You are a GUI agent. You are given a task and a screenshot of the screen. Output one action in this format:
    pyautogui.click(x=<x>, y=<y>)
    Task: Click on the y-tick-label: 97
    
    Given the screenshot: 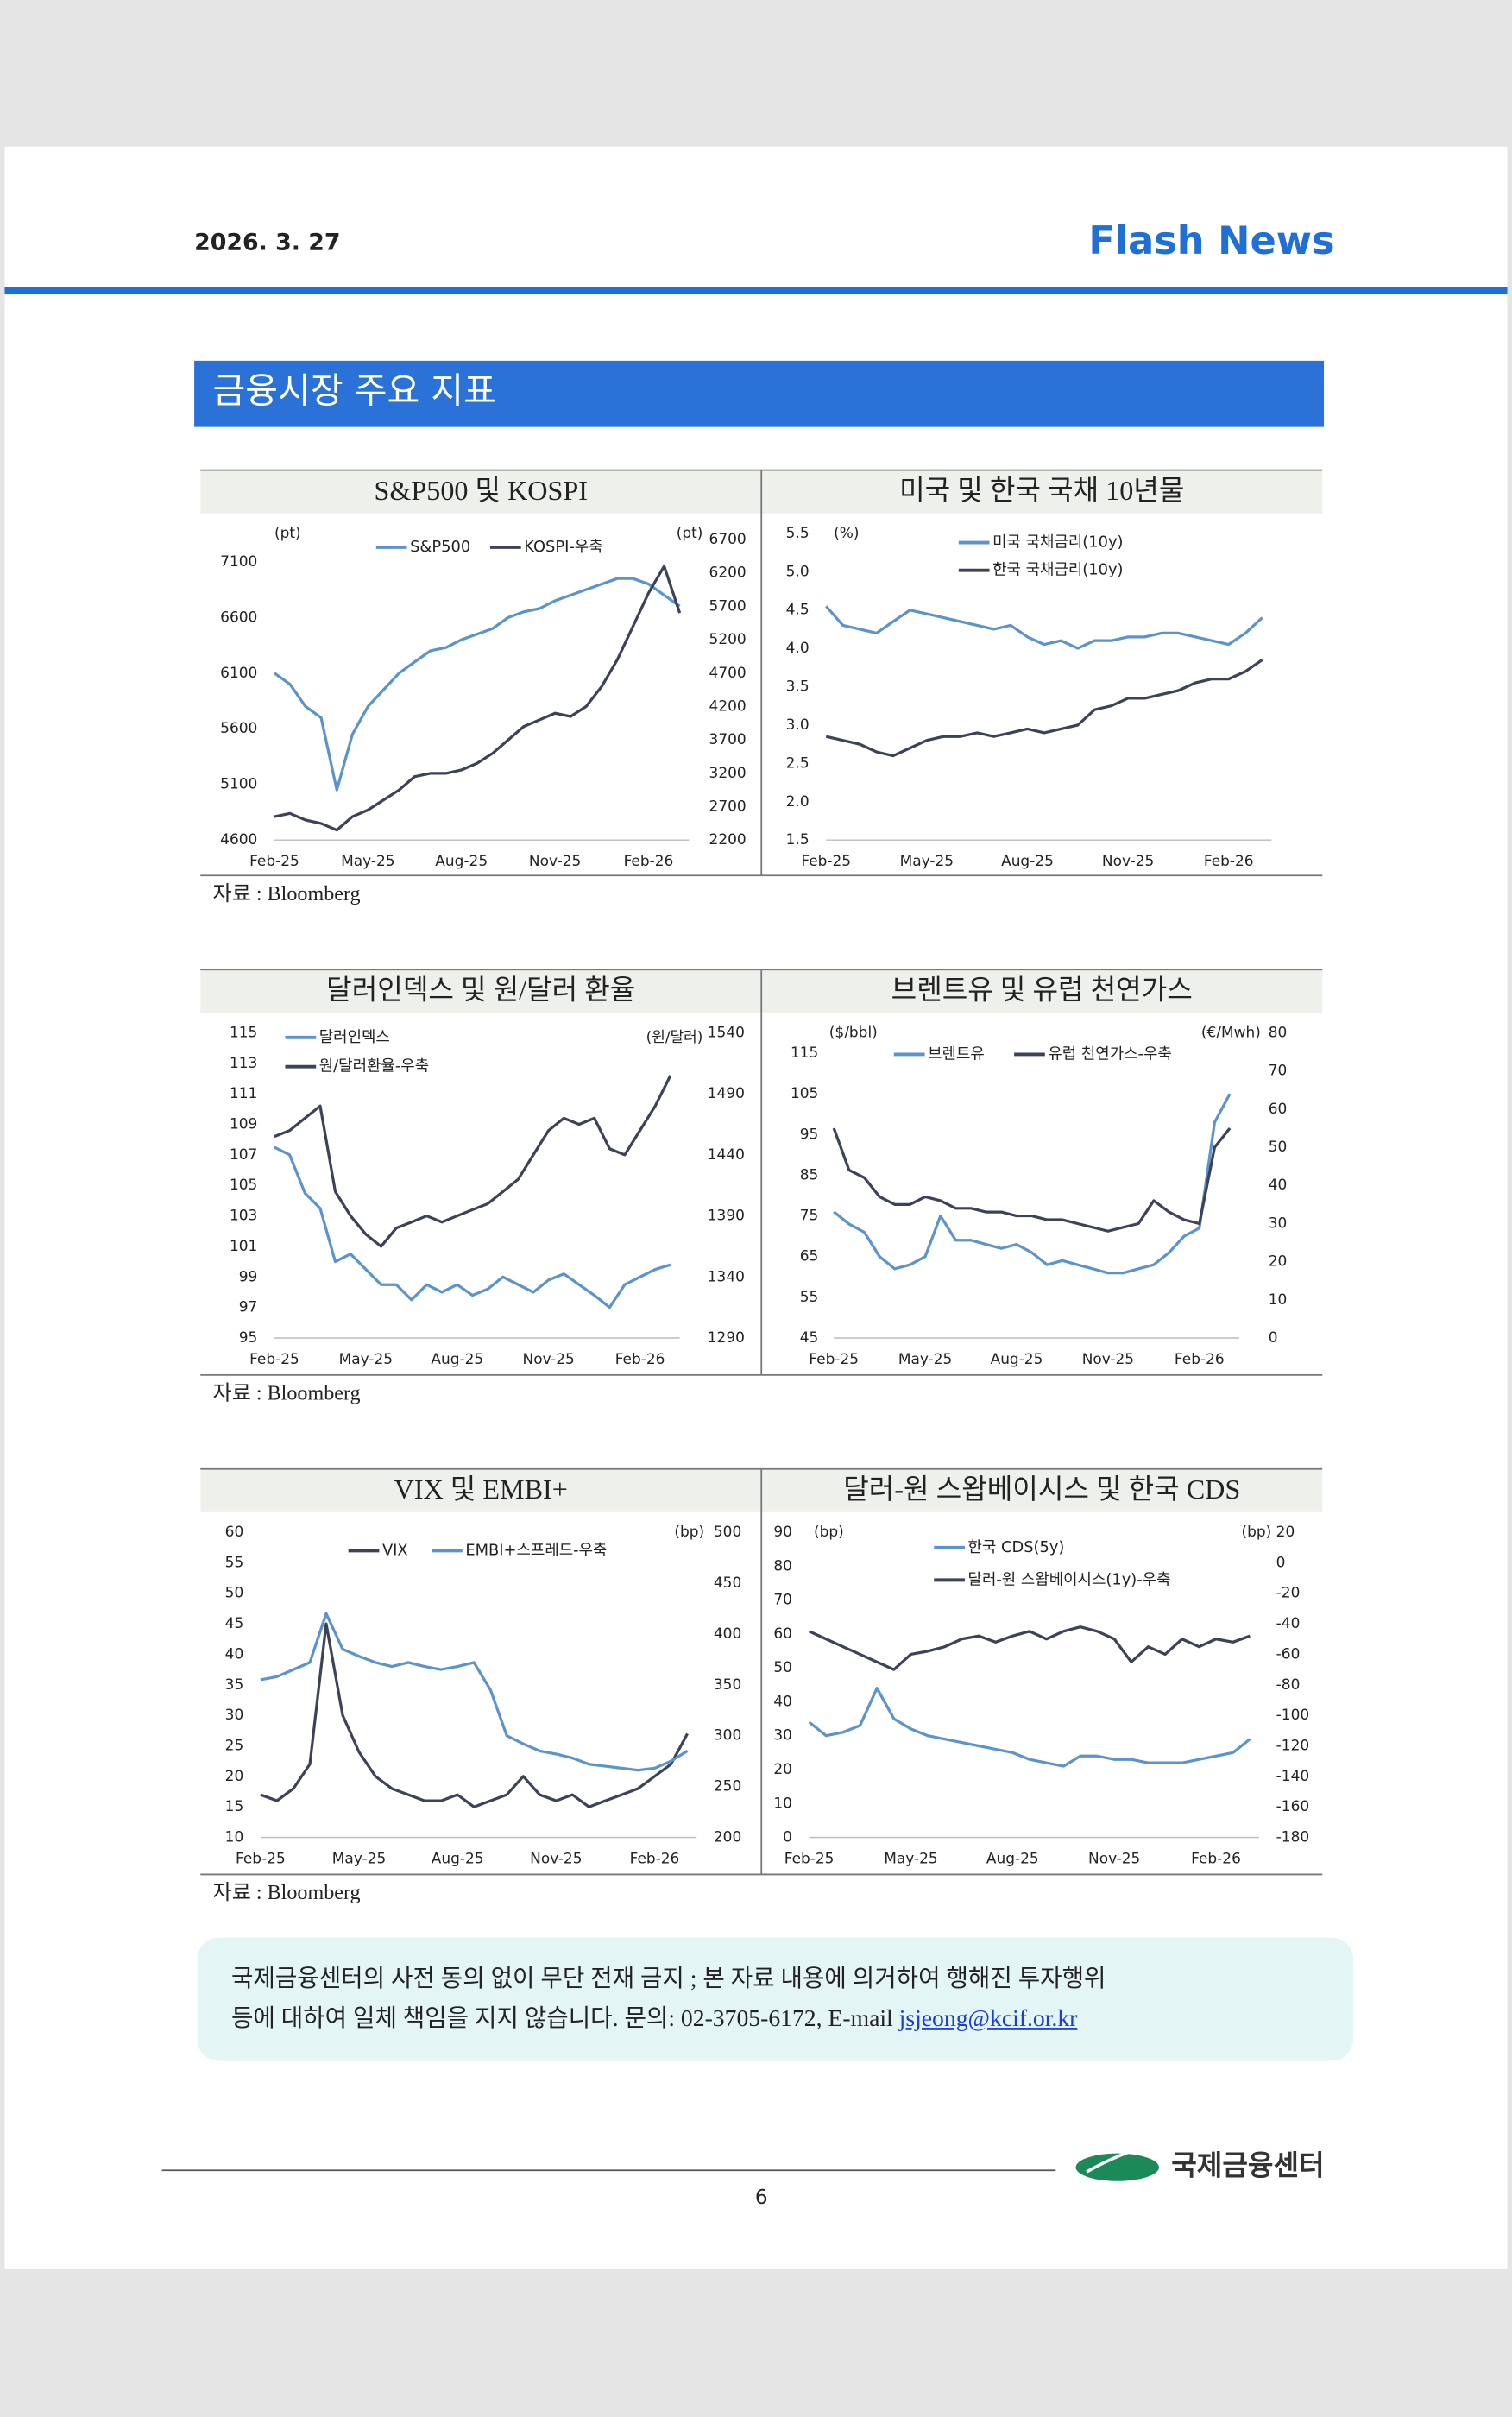 What is the action you would take?
    pyautogui.click(x=248, y=1307)
    